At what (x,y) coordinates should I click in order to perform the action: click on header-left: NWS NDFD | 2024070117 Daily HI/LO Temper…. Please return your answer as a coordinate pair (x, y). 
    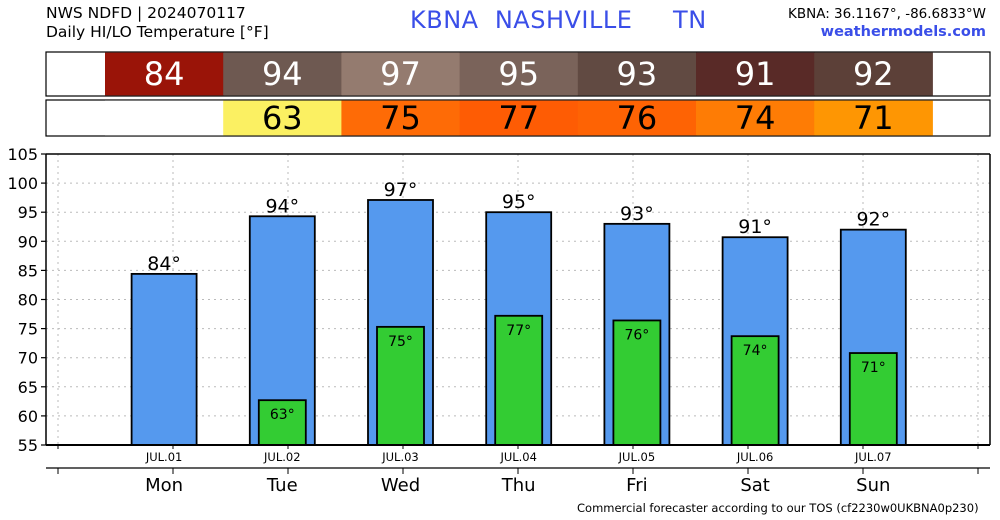
    Looking at the image, I should click on (157, 23).